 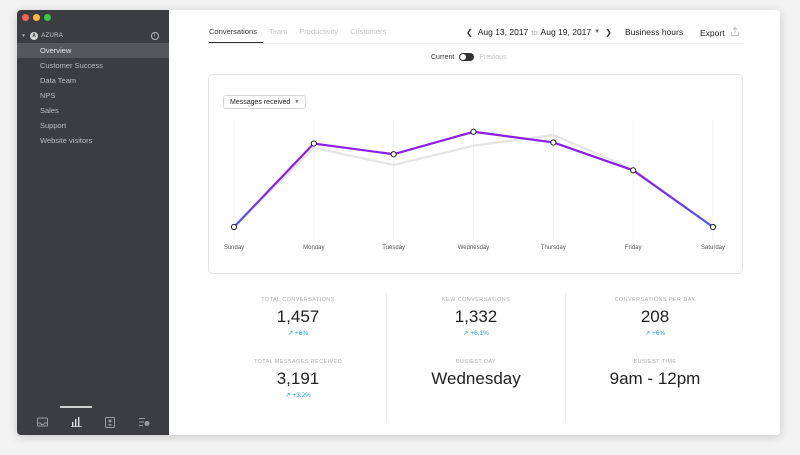 I want to click on stat-value: 1,332, so click(x=476, y=316).